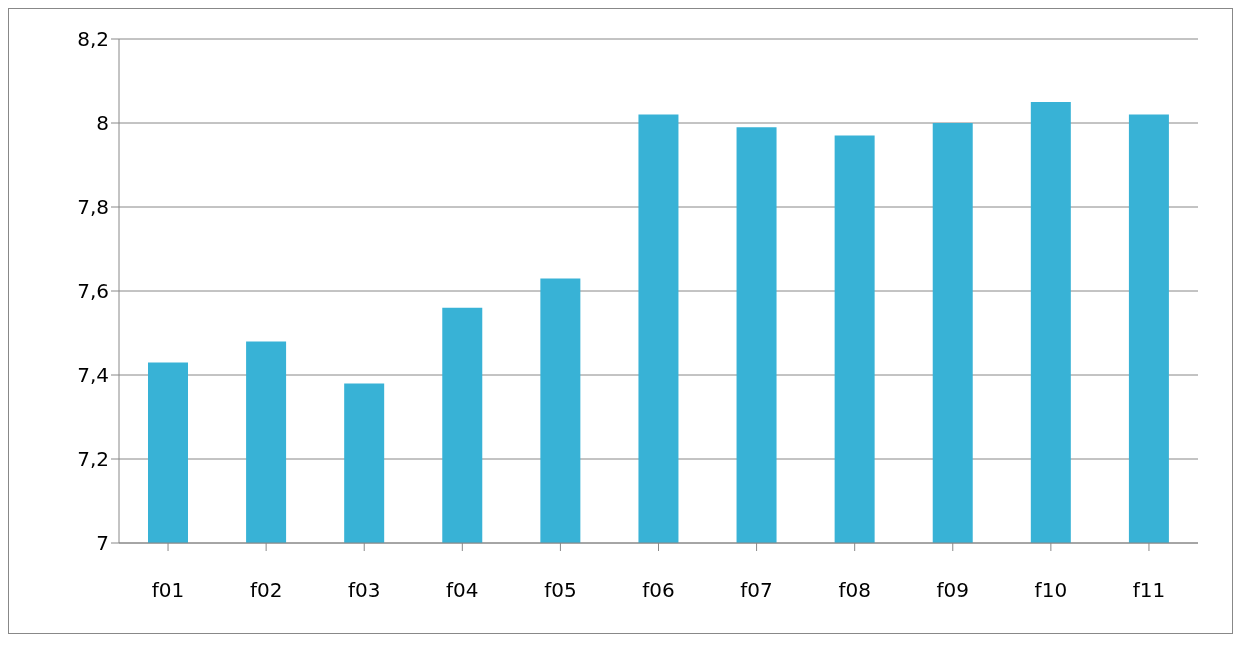  I want to click on x-tick-label: f10, so click(1051, 590).